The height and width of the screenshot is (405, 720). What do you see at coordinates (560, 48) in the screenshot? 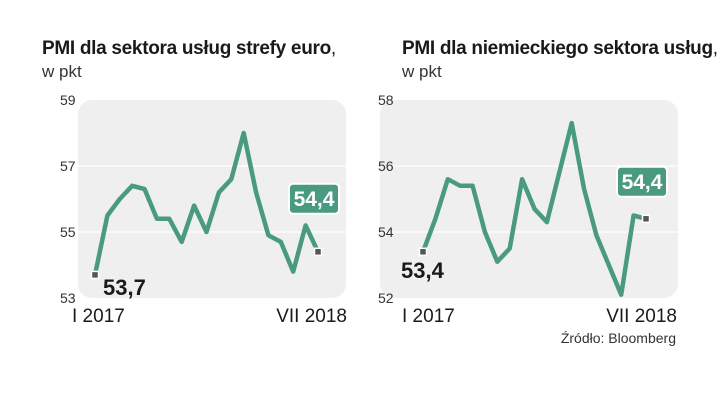
I see `chart-title: PMI dla niemieckiego sektora usług,` at bounding box center [560, 48].